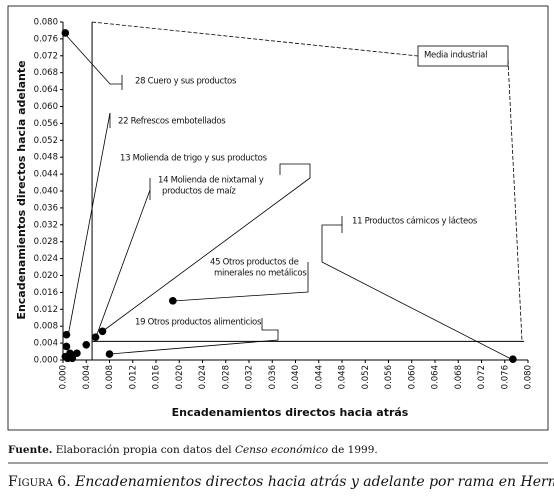 Image resolution: width=554 pixels, height=496 pixels. Describe the element at coordinates (415, 222) in the screenshot. I see `annotation: 11 Productos cárnicos y lácteos` at that location.